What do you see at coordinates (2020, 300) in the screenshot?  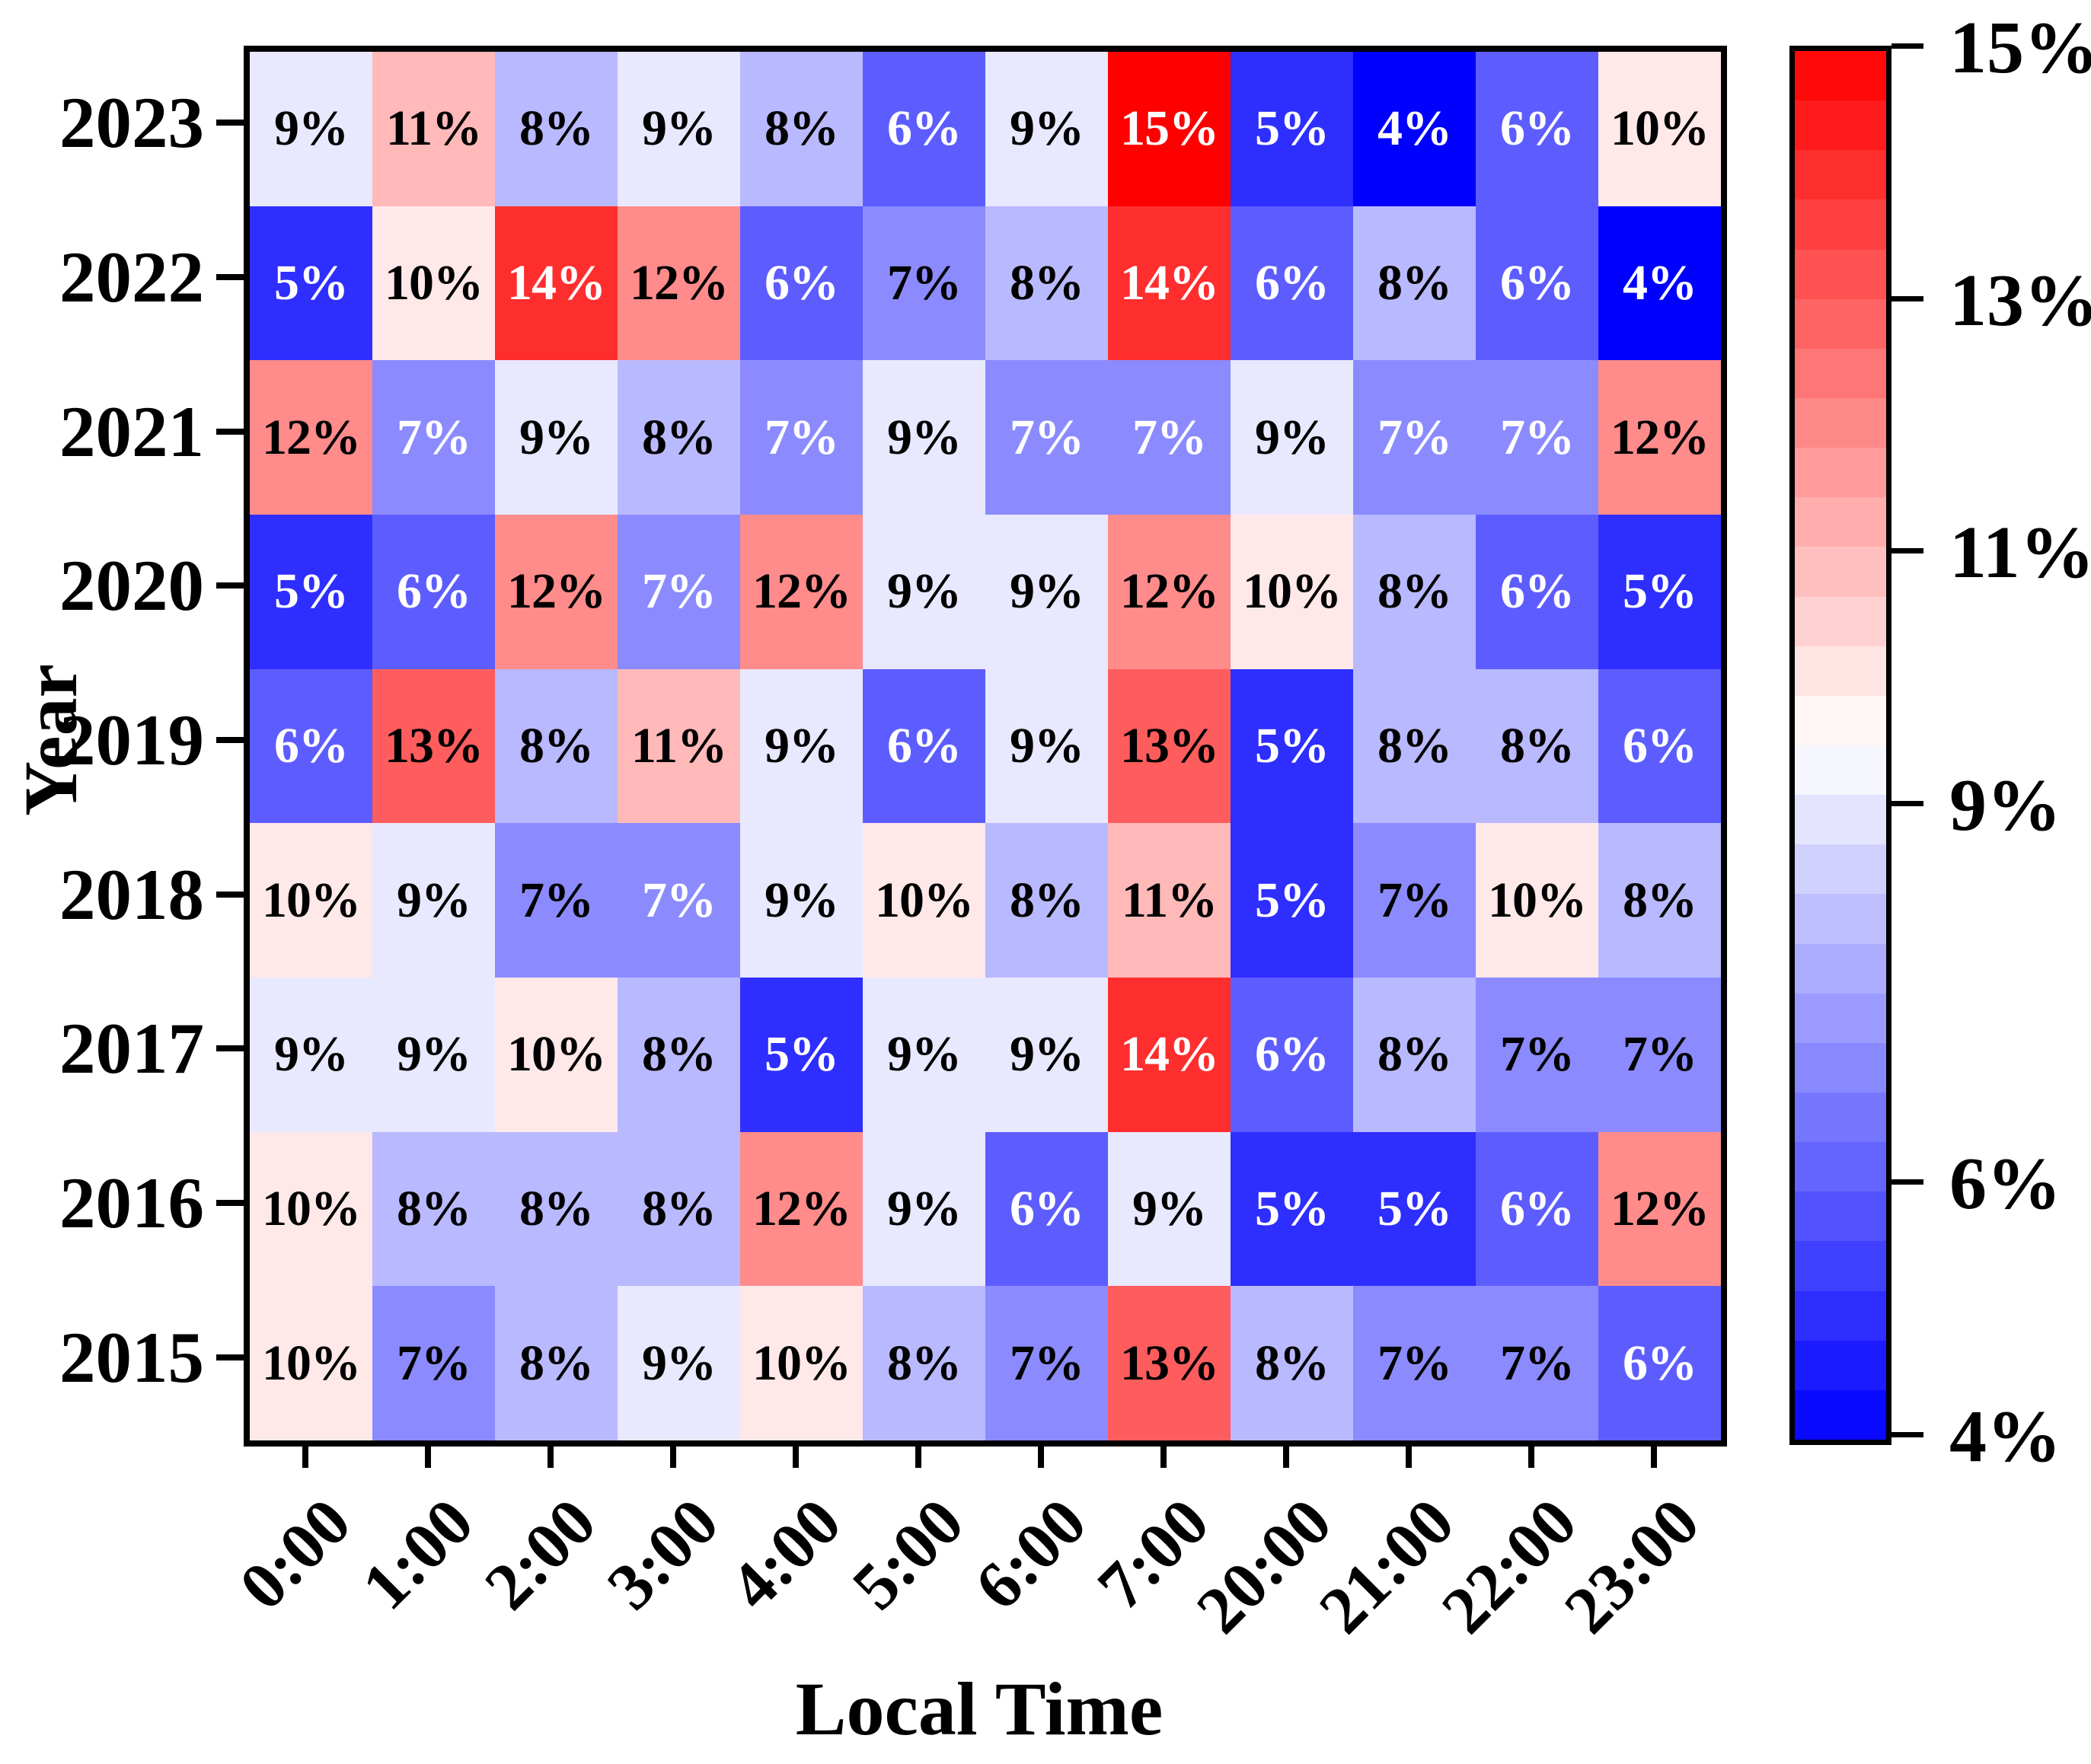 I see `colorbar-tick-label: 13%` at bounding box center [2020, 300].